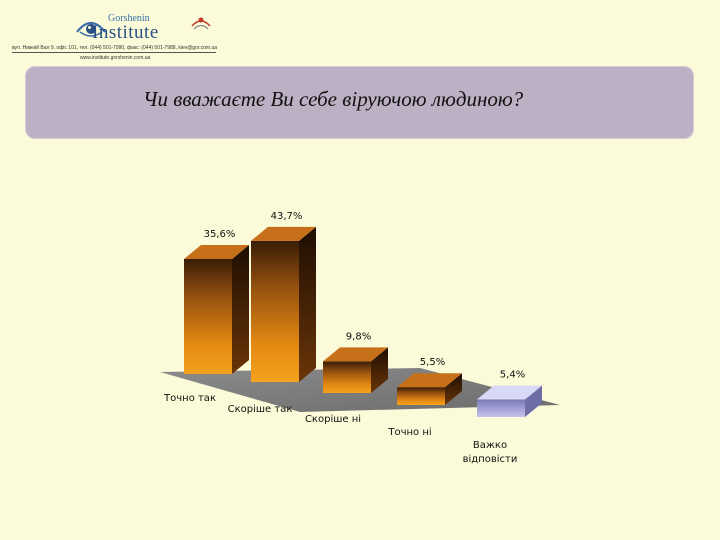 The width and height of the screenshot is (720, 540). Describe the element at coordinates (125, 32) in the screenshot. I see `logo-big-text: Institute` at that location.